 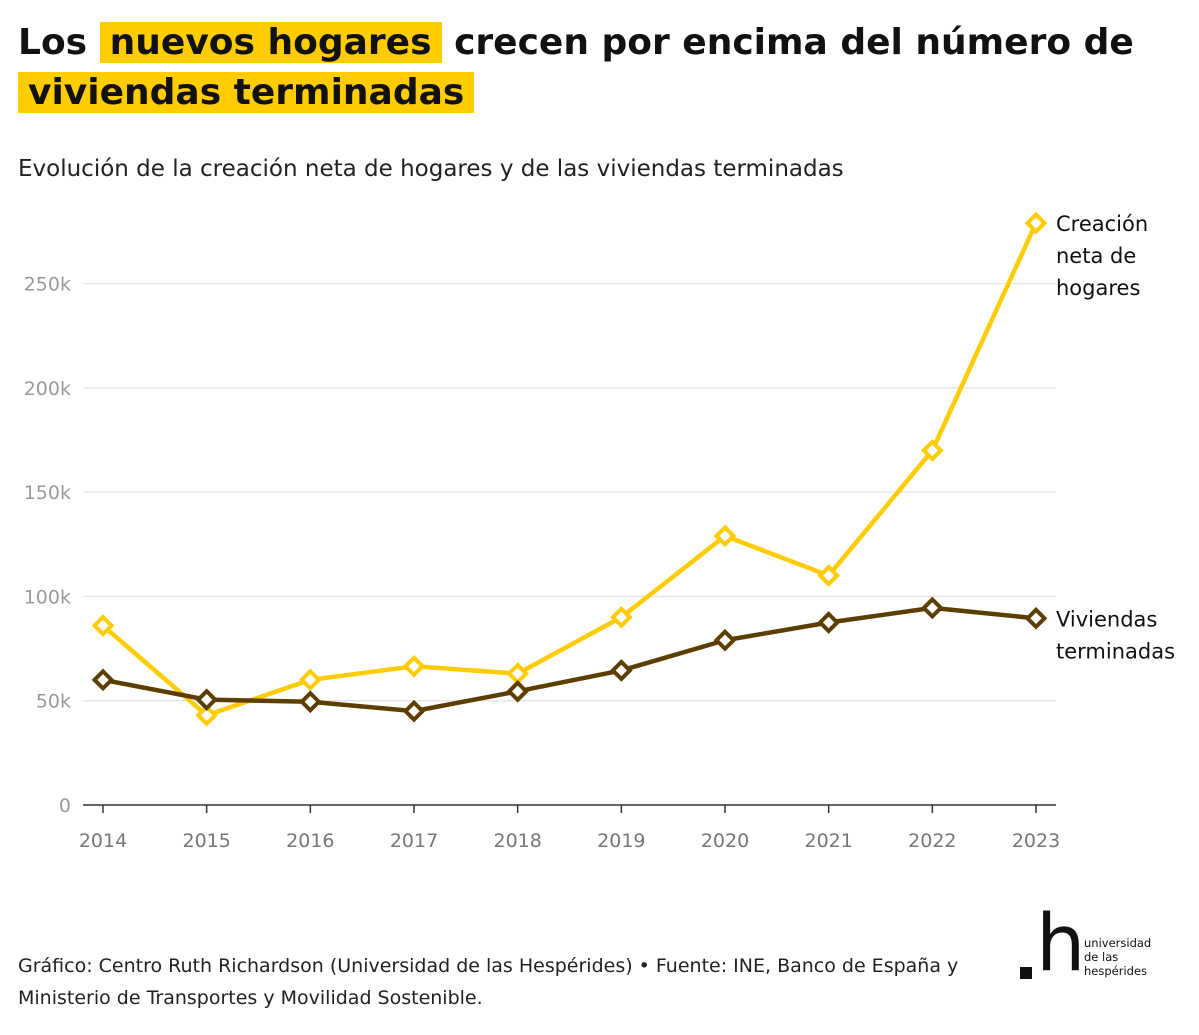 I want to click on x-tick-label: 2019, so click(x=621, y=841).